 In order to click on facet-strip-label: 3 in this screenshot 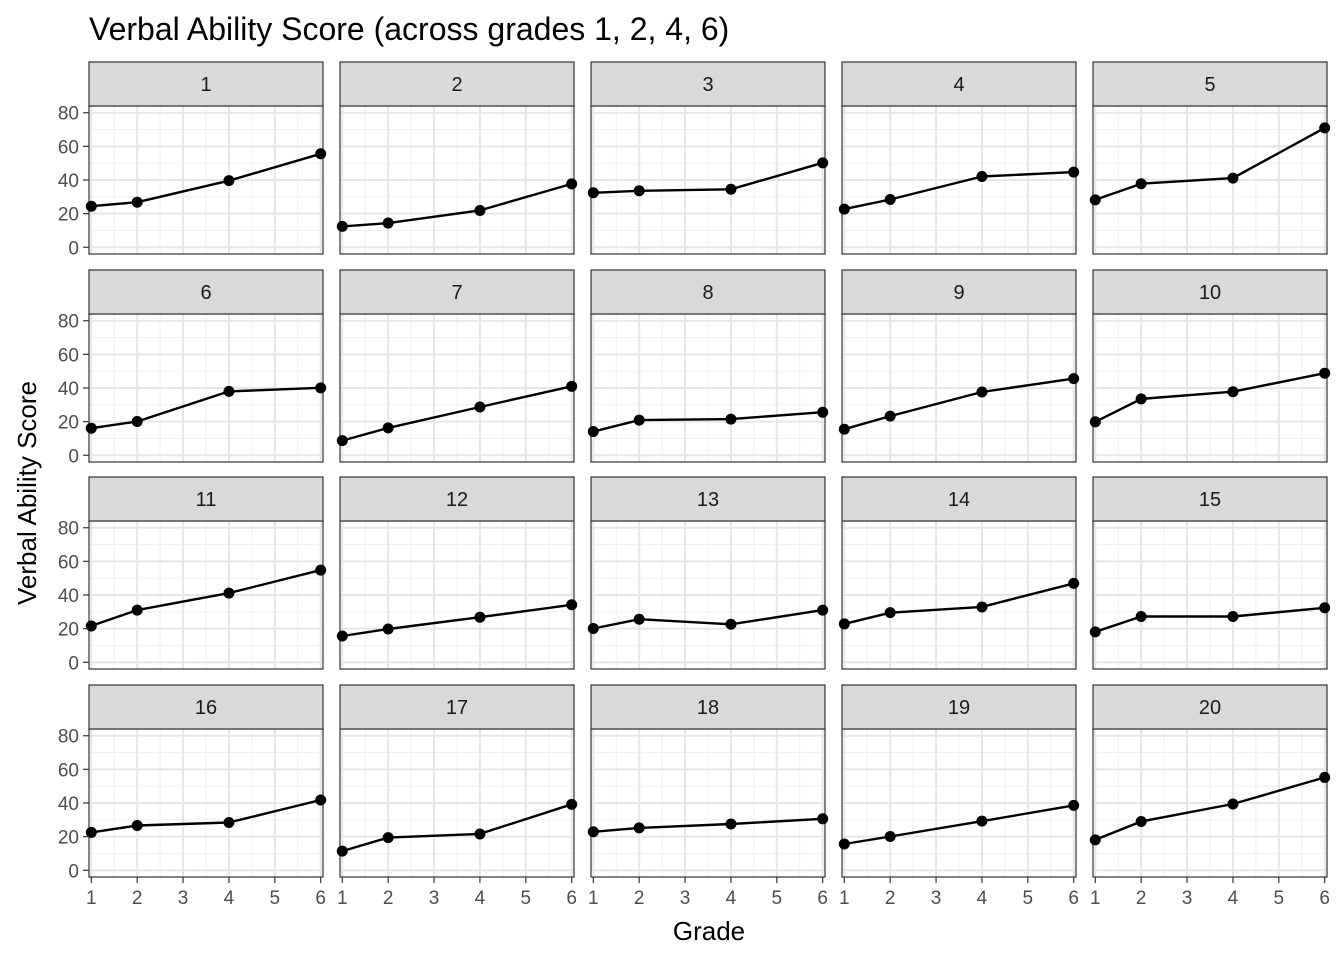, I will do `click(707, 85)`.